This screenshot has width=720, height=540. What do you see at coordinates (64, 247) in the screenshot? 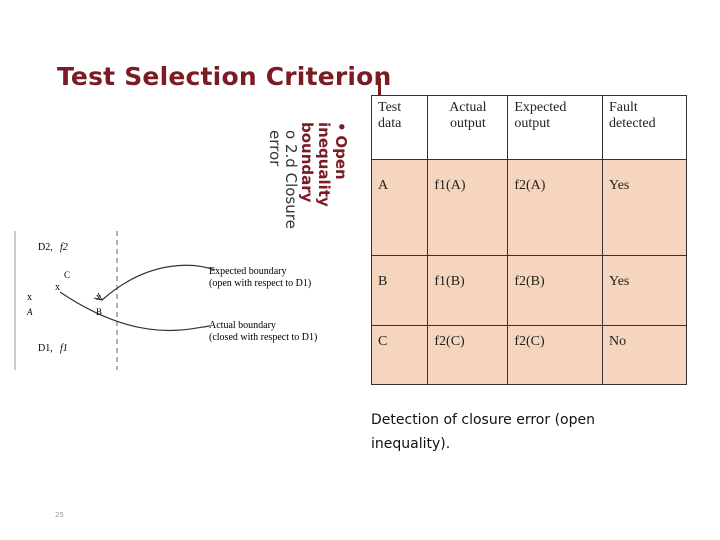
I see `region-d2-func: f2` at bounding box center [64, 247].